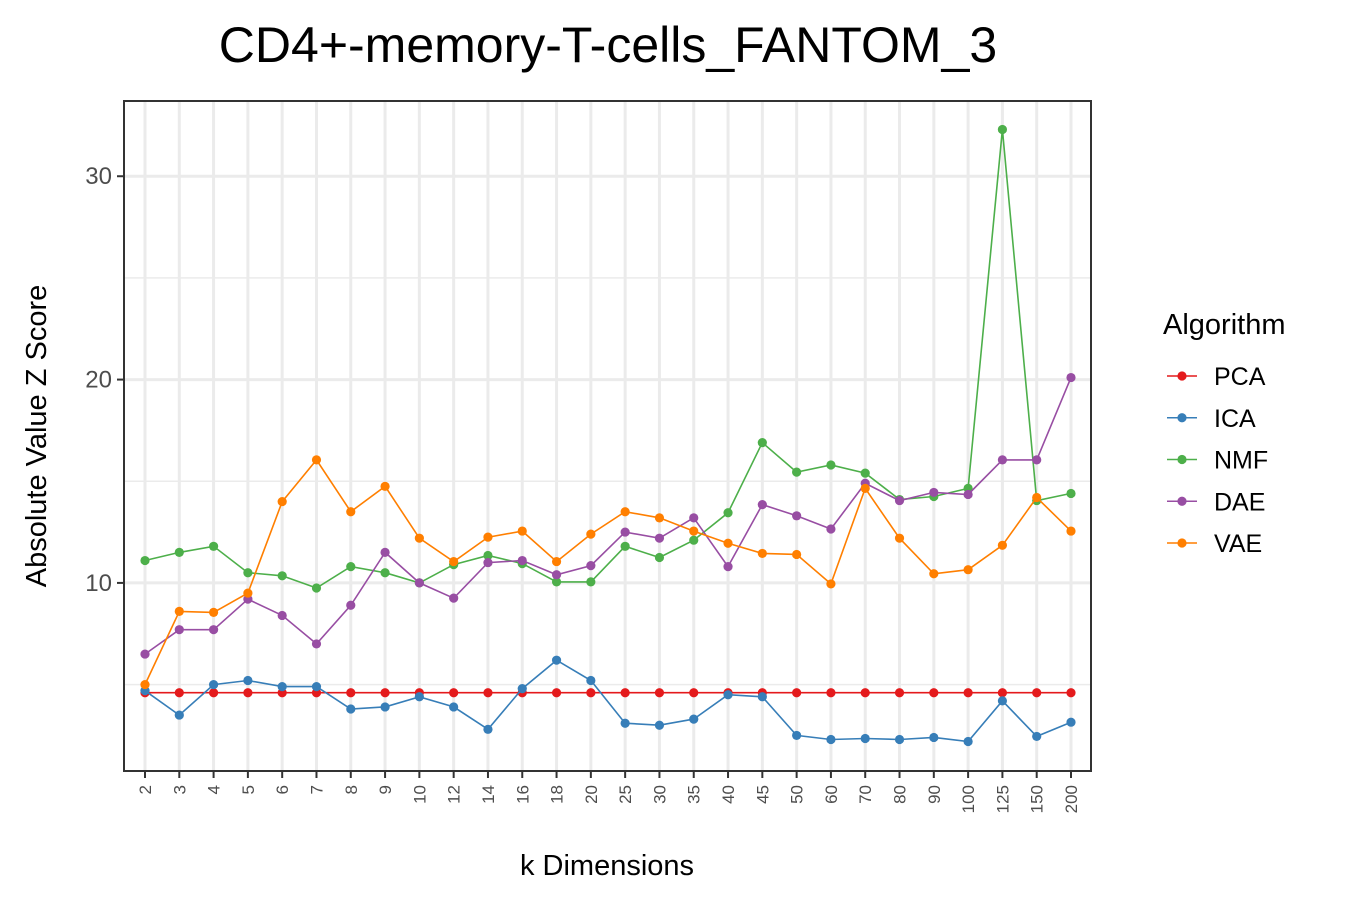  Describe the element at coordinates (608, 693) in the screenshot. I see `series-pca` at that location.